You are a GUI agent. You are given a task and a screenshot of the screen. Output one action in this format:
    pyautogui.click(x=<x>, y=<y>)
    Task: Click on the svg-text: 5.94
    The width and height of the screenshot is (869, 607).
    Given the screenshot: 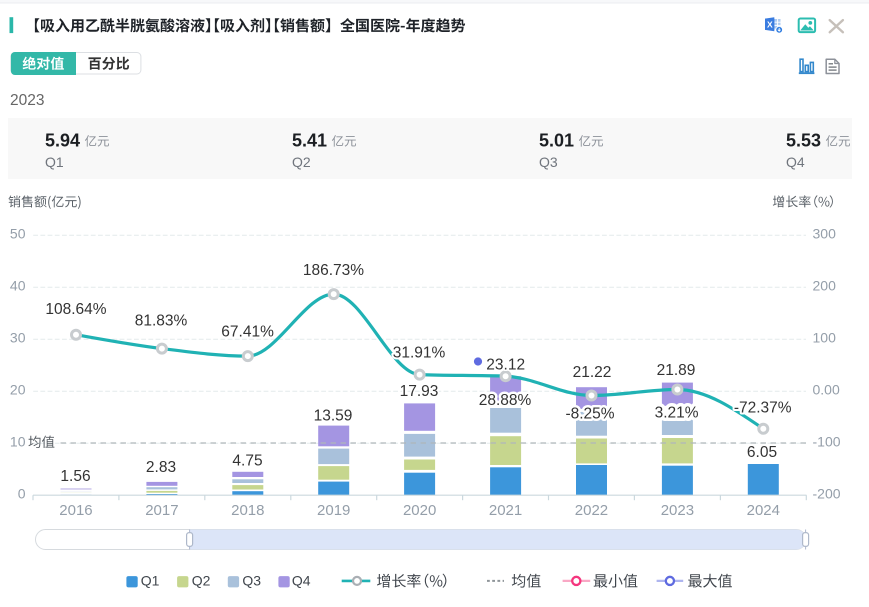 What is the action you would take?
    pyautogui.click(x=62, y=141)
    